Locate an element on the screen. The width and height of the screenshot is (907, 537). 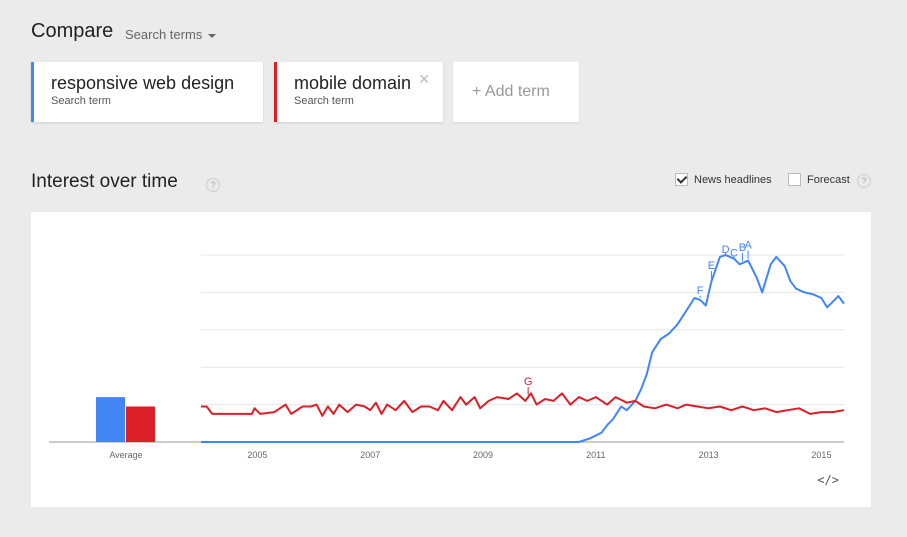
news-headlines-toggle: News headlines is located at coordinates (723, 179).